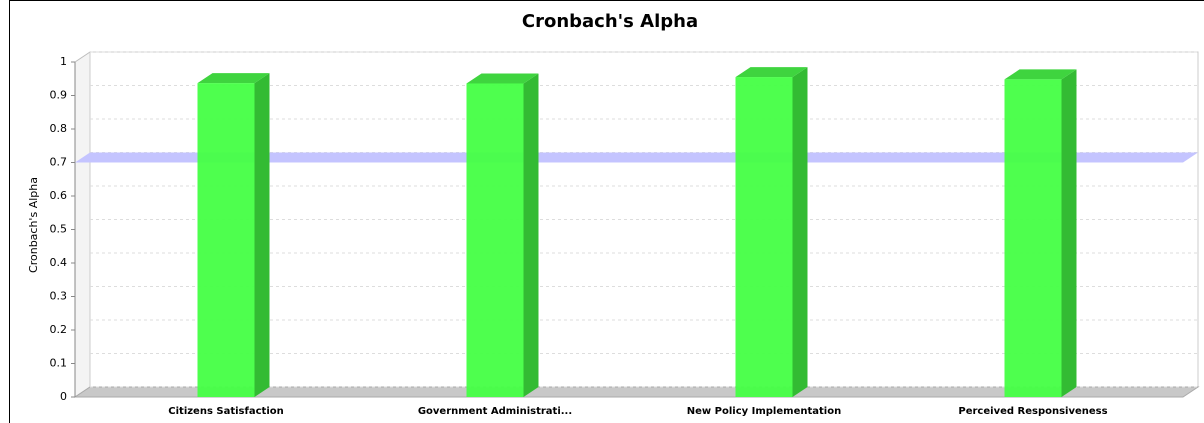 The image size is (1204, 423). I want to click on y-tick-label: 0.8, so click(59, 128).